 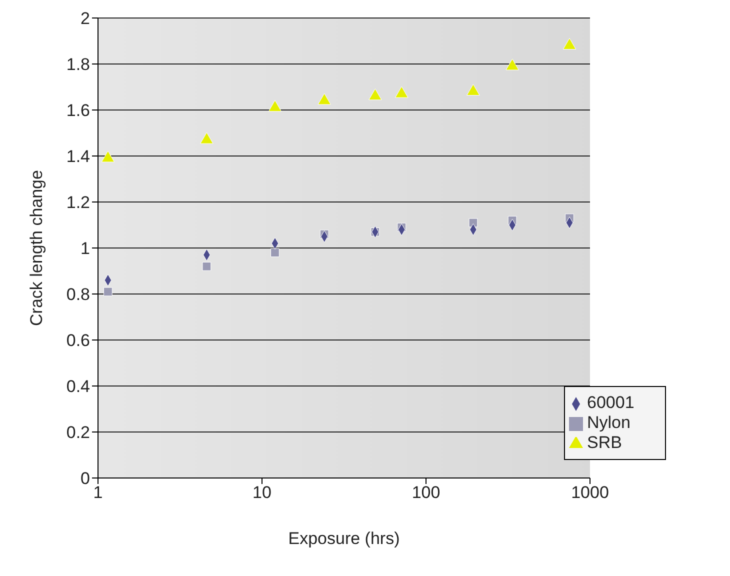 I want to click on y-tick-label: 0.2, so click(x=78, y=432).